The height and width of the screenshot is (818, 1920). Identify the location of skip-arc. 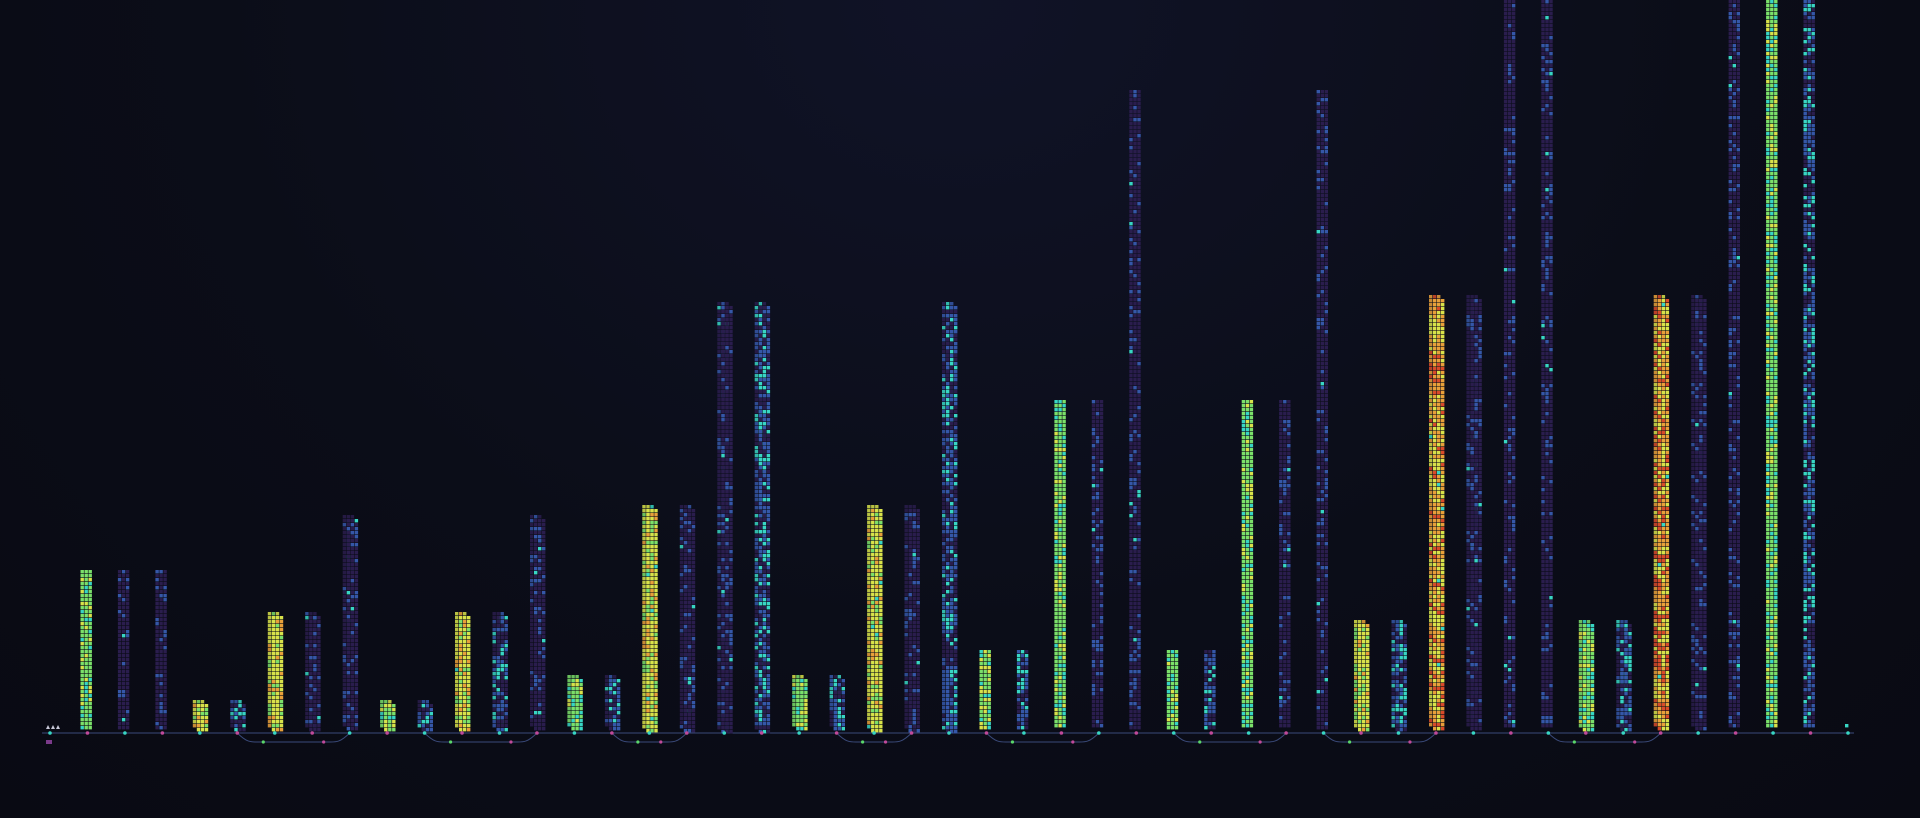
(1604, 737).